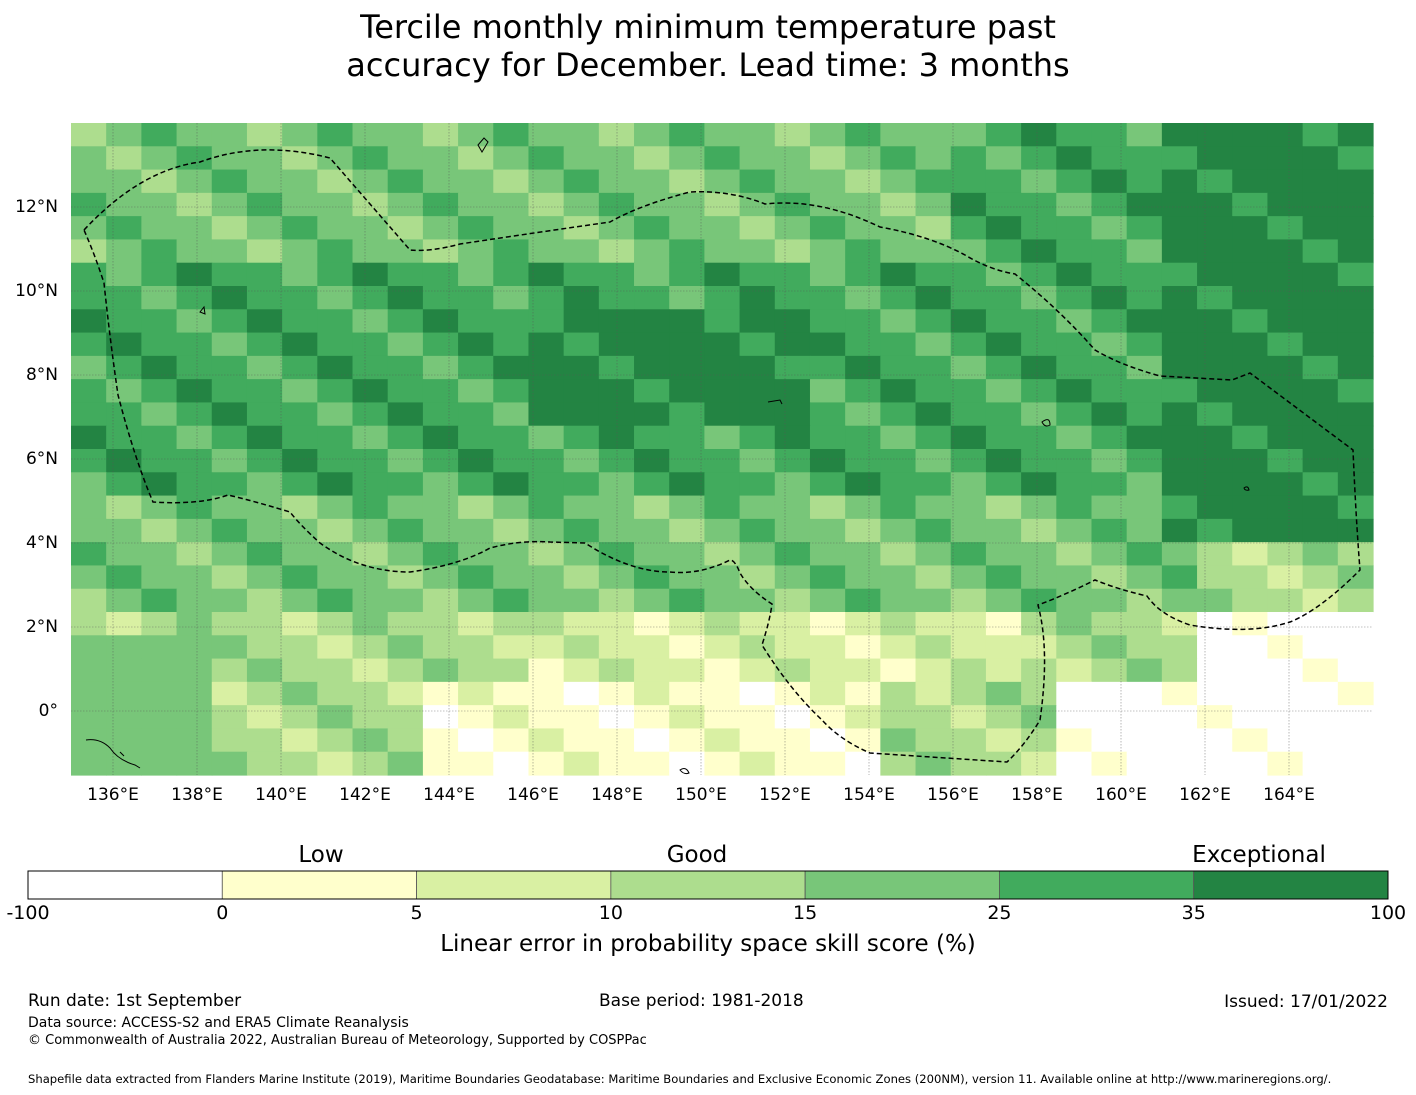  Describe the element at coordinates (708, 27) in the screenshot. I see `chart-title-line-1: Tercile monthly minimum temperature past` at that location.